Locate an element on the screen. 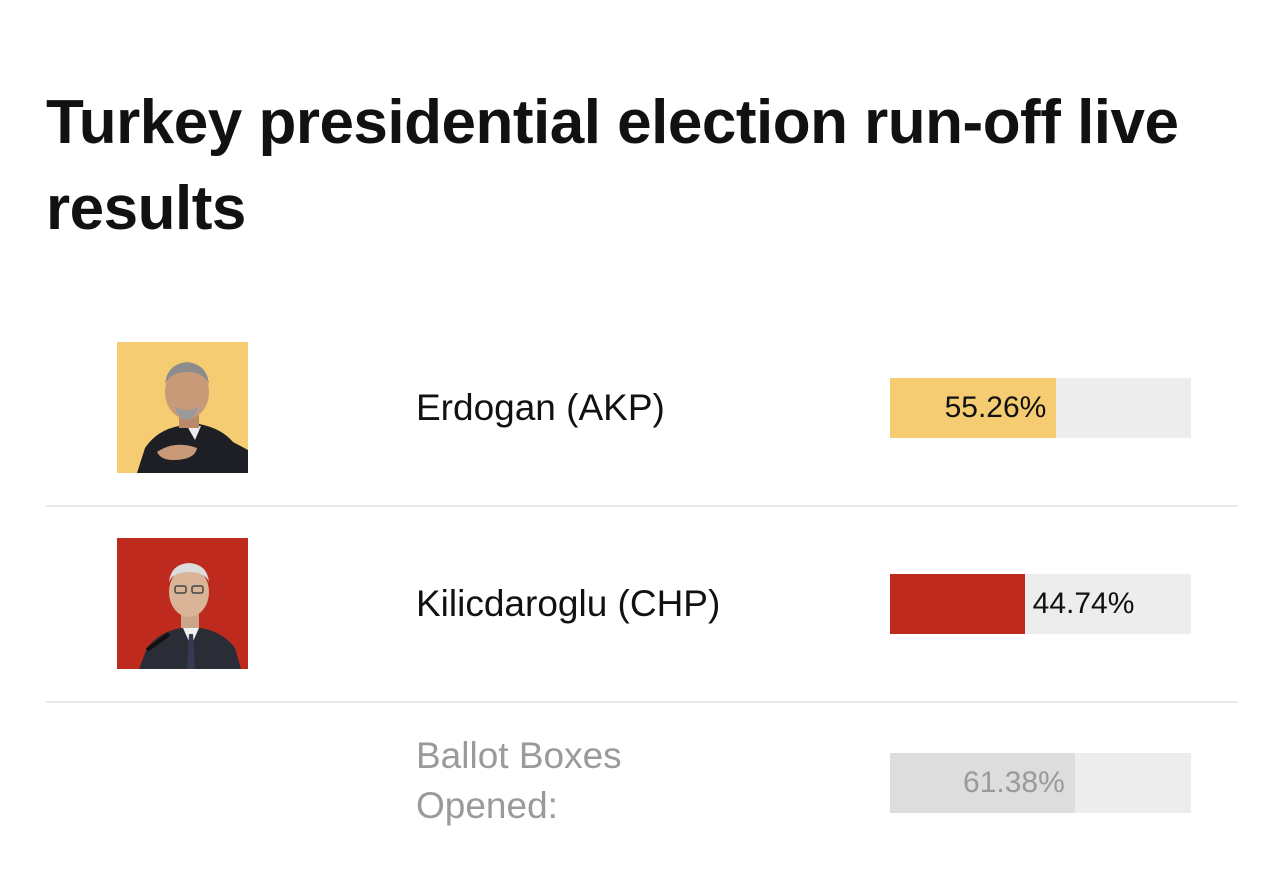  ballot-boxes-bar-fill is located at coordinates (982, 783).